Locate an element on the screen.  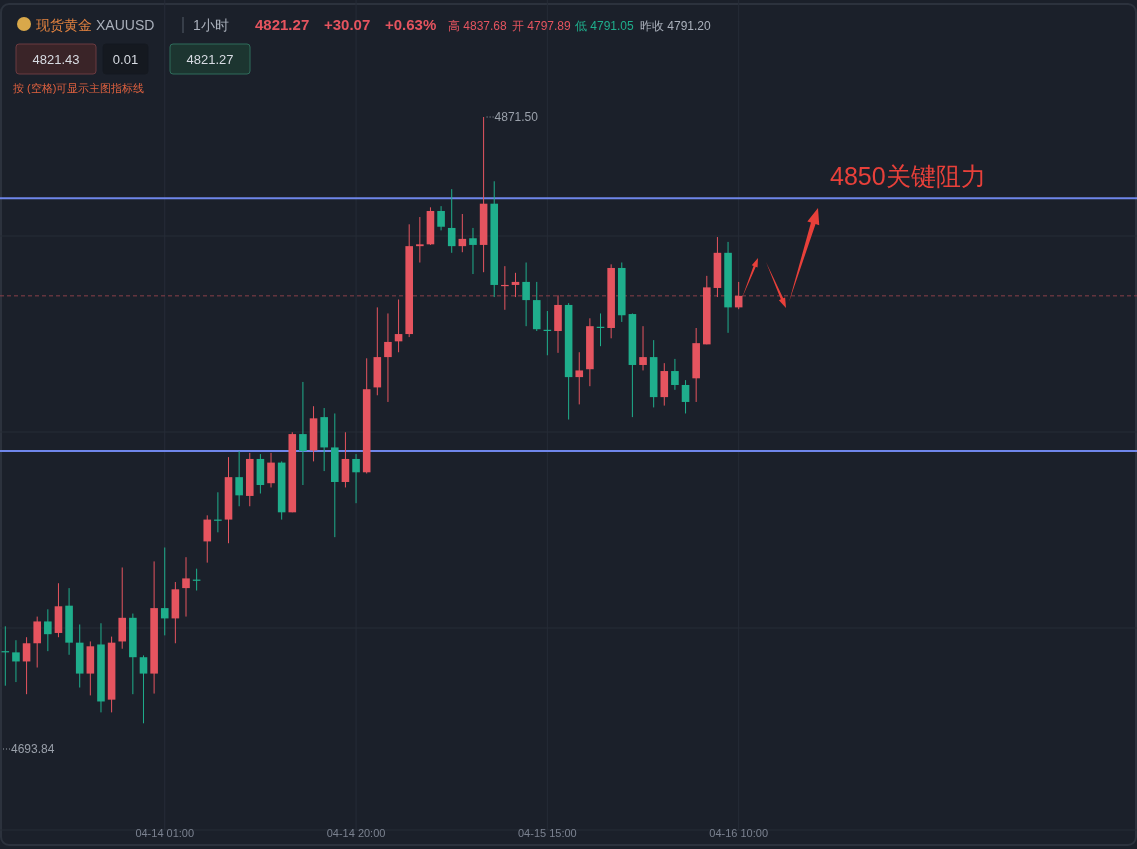
header: 现货黄金 XAUUSD 1小时 4821.27 +30.07 +0.63% 高 4837.68 开 4797.89 低 4791.05 昨收 4791.20 4821.43 0.01 4821.27 按 (空格)可显示主图指标线 is located at coordinates (362, 55).